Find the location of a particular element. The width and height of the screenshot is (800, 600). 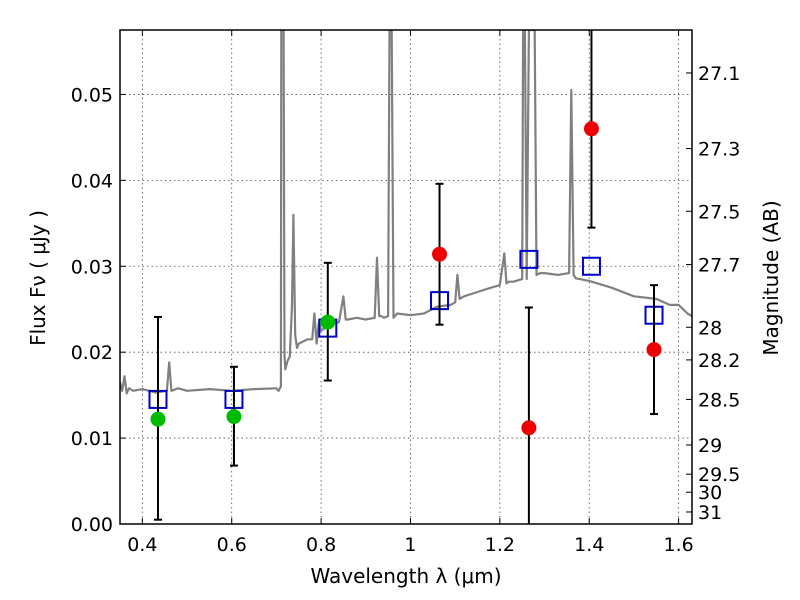

x-tick-label: 1 is located at coordinates (410, 545).